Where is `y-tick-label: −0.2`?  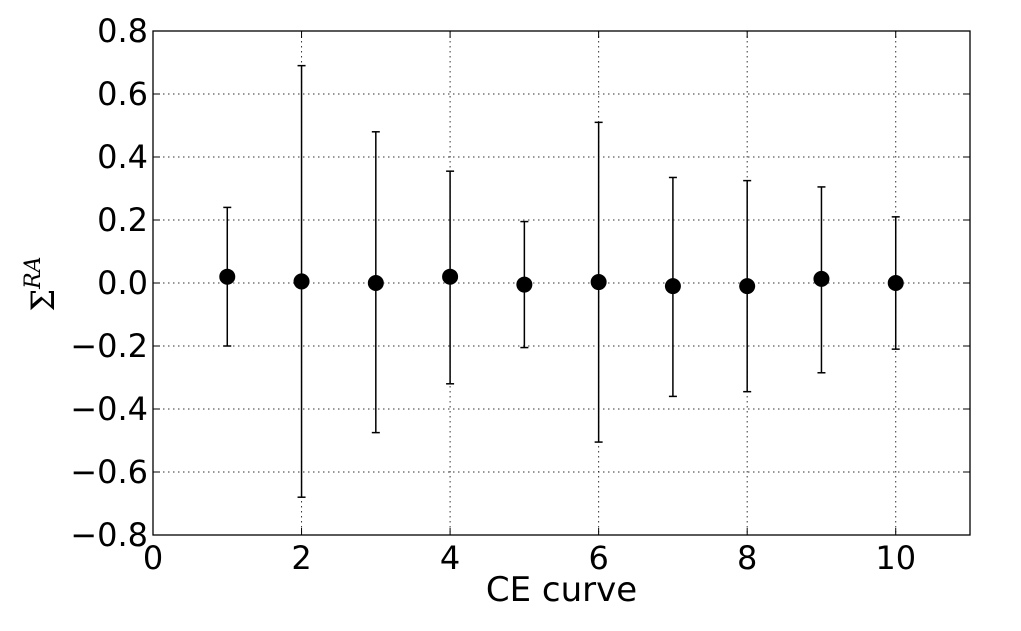 y-tick-label: −0.2 is located at coordinates (109, 346).